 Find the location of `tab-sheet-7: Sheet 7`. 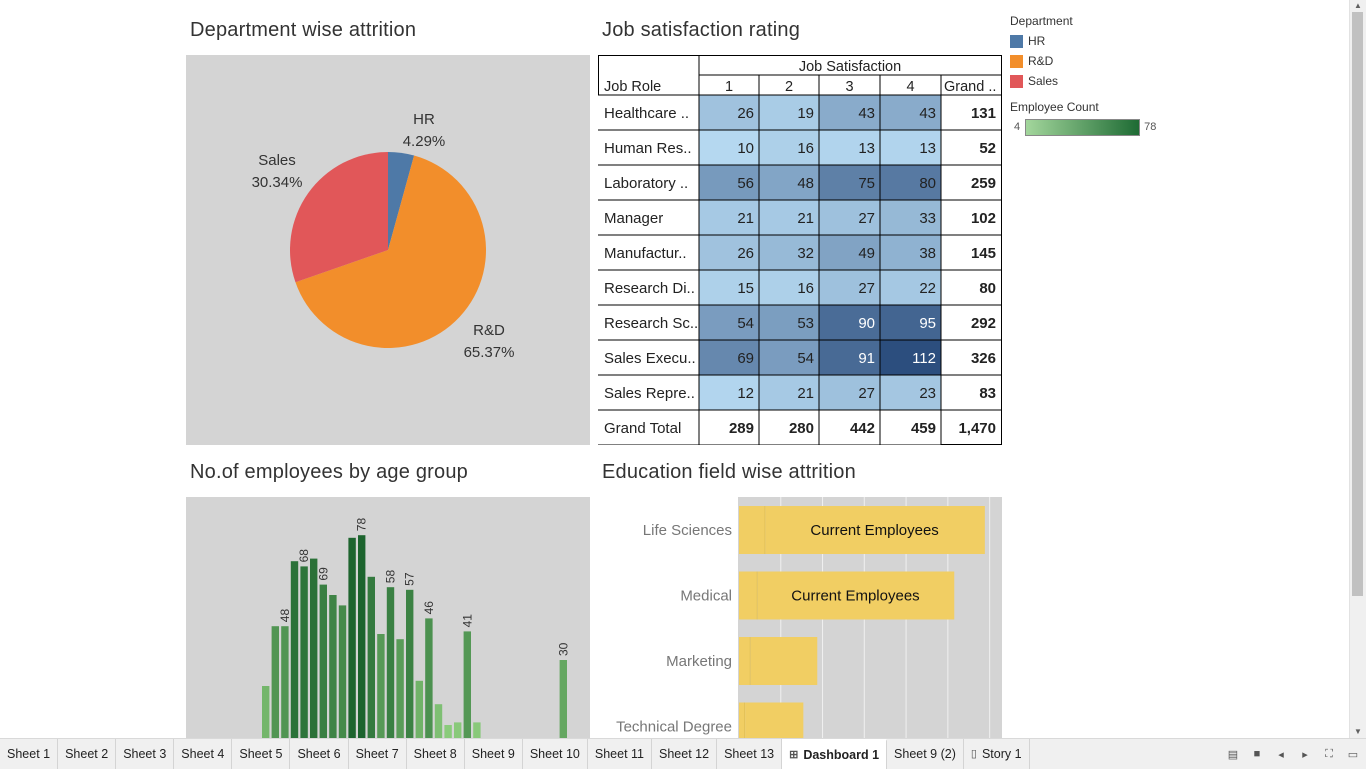

tab-sheet-7: Sheet 7 is located at coordinates (378, 754).